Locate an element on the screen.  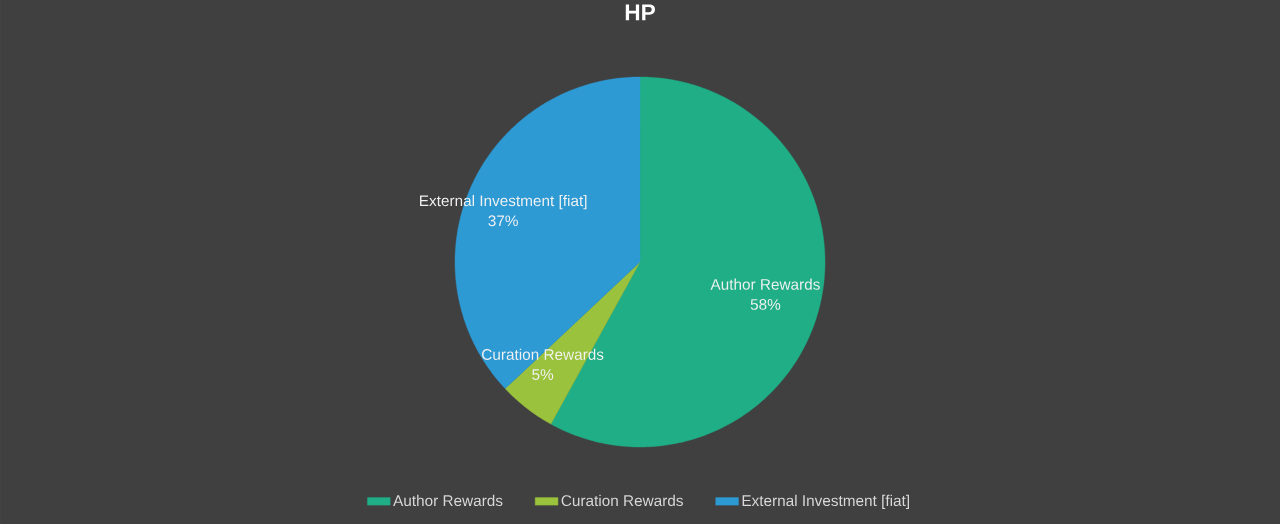
chart-title: HP is located at coordinates (640, 12).